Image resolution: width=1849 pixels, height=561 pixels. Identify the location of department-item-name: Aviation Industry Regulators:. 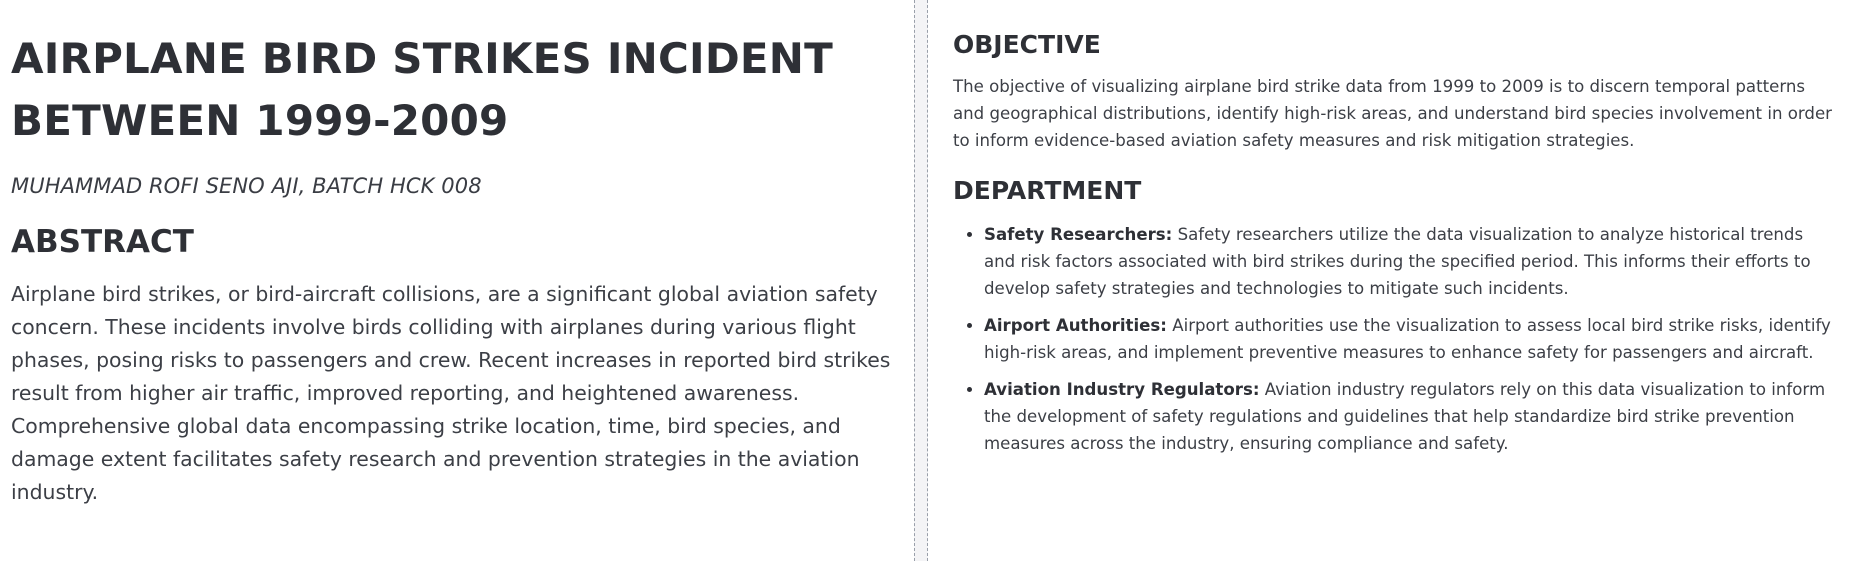
(1122, 389).